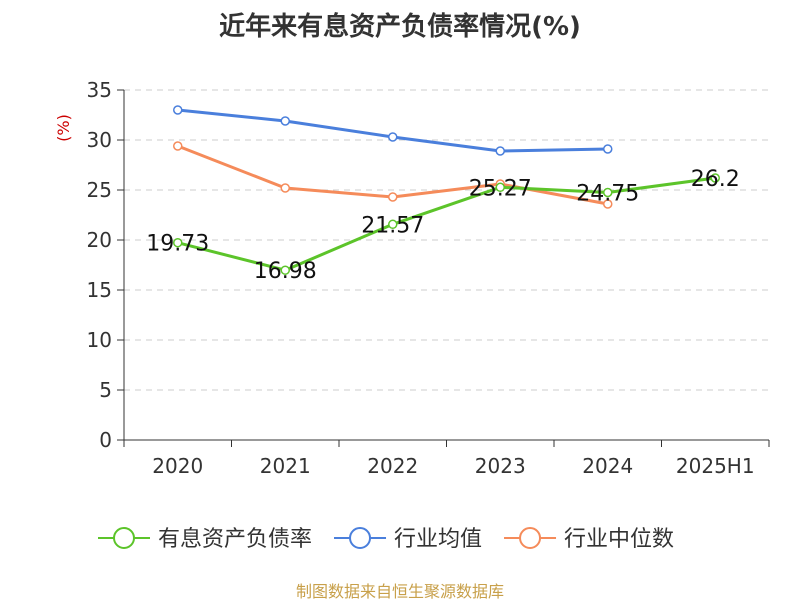  What do you see at coordinates (400, 27) in the screenshot?
I see `chart-title: 近年来有息资产负债率情况(%)` at bounding box center [400, 27].